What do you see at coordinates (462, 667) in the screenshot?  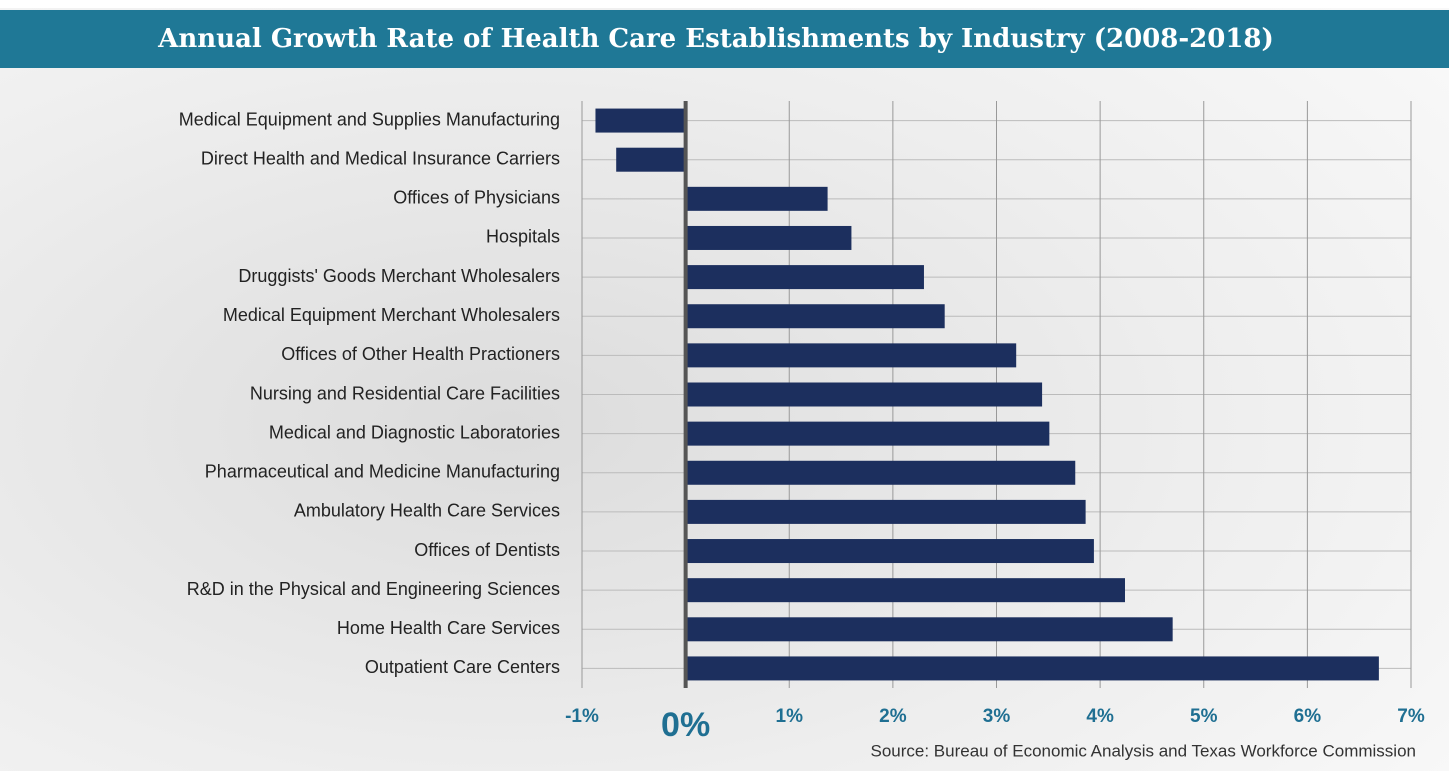 I see `y-tick-label: Outpatient Care Centers` at bounding box center [462, 667].